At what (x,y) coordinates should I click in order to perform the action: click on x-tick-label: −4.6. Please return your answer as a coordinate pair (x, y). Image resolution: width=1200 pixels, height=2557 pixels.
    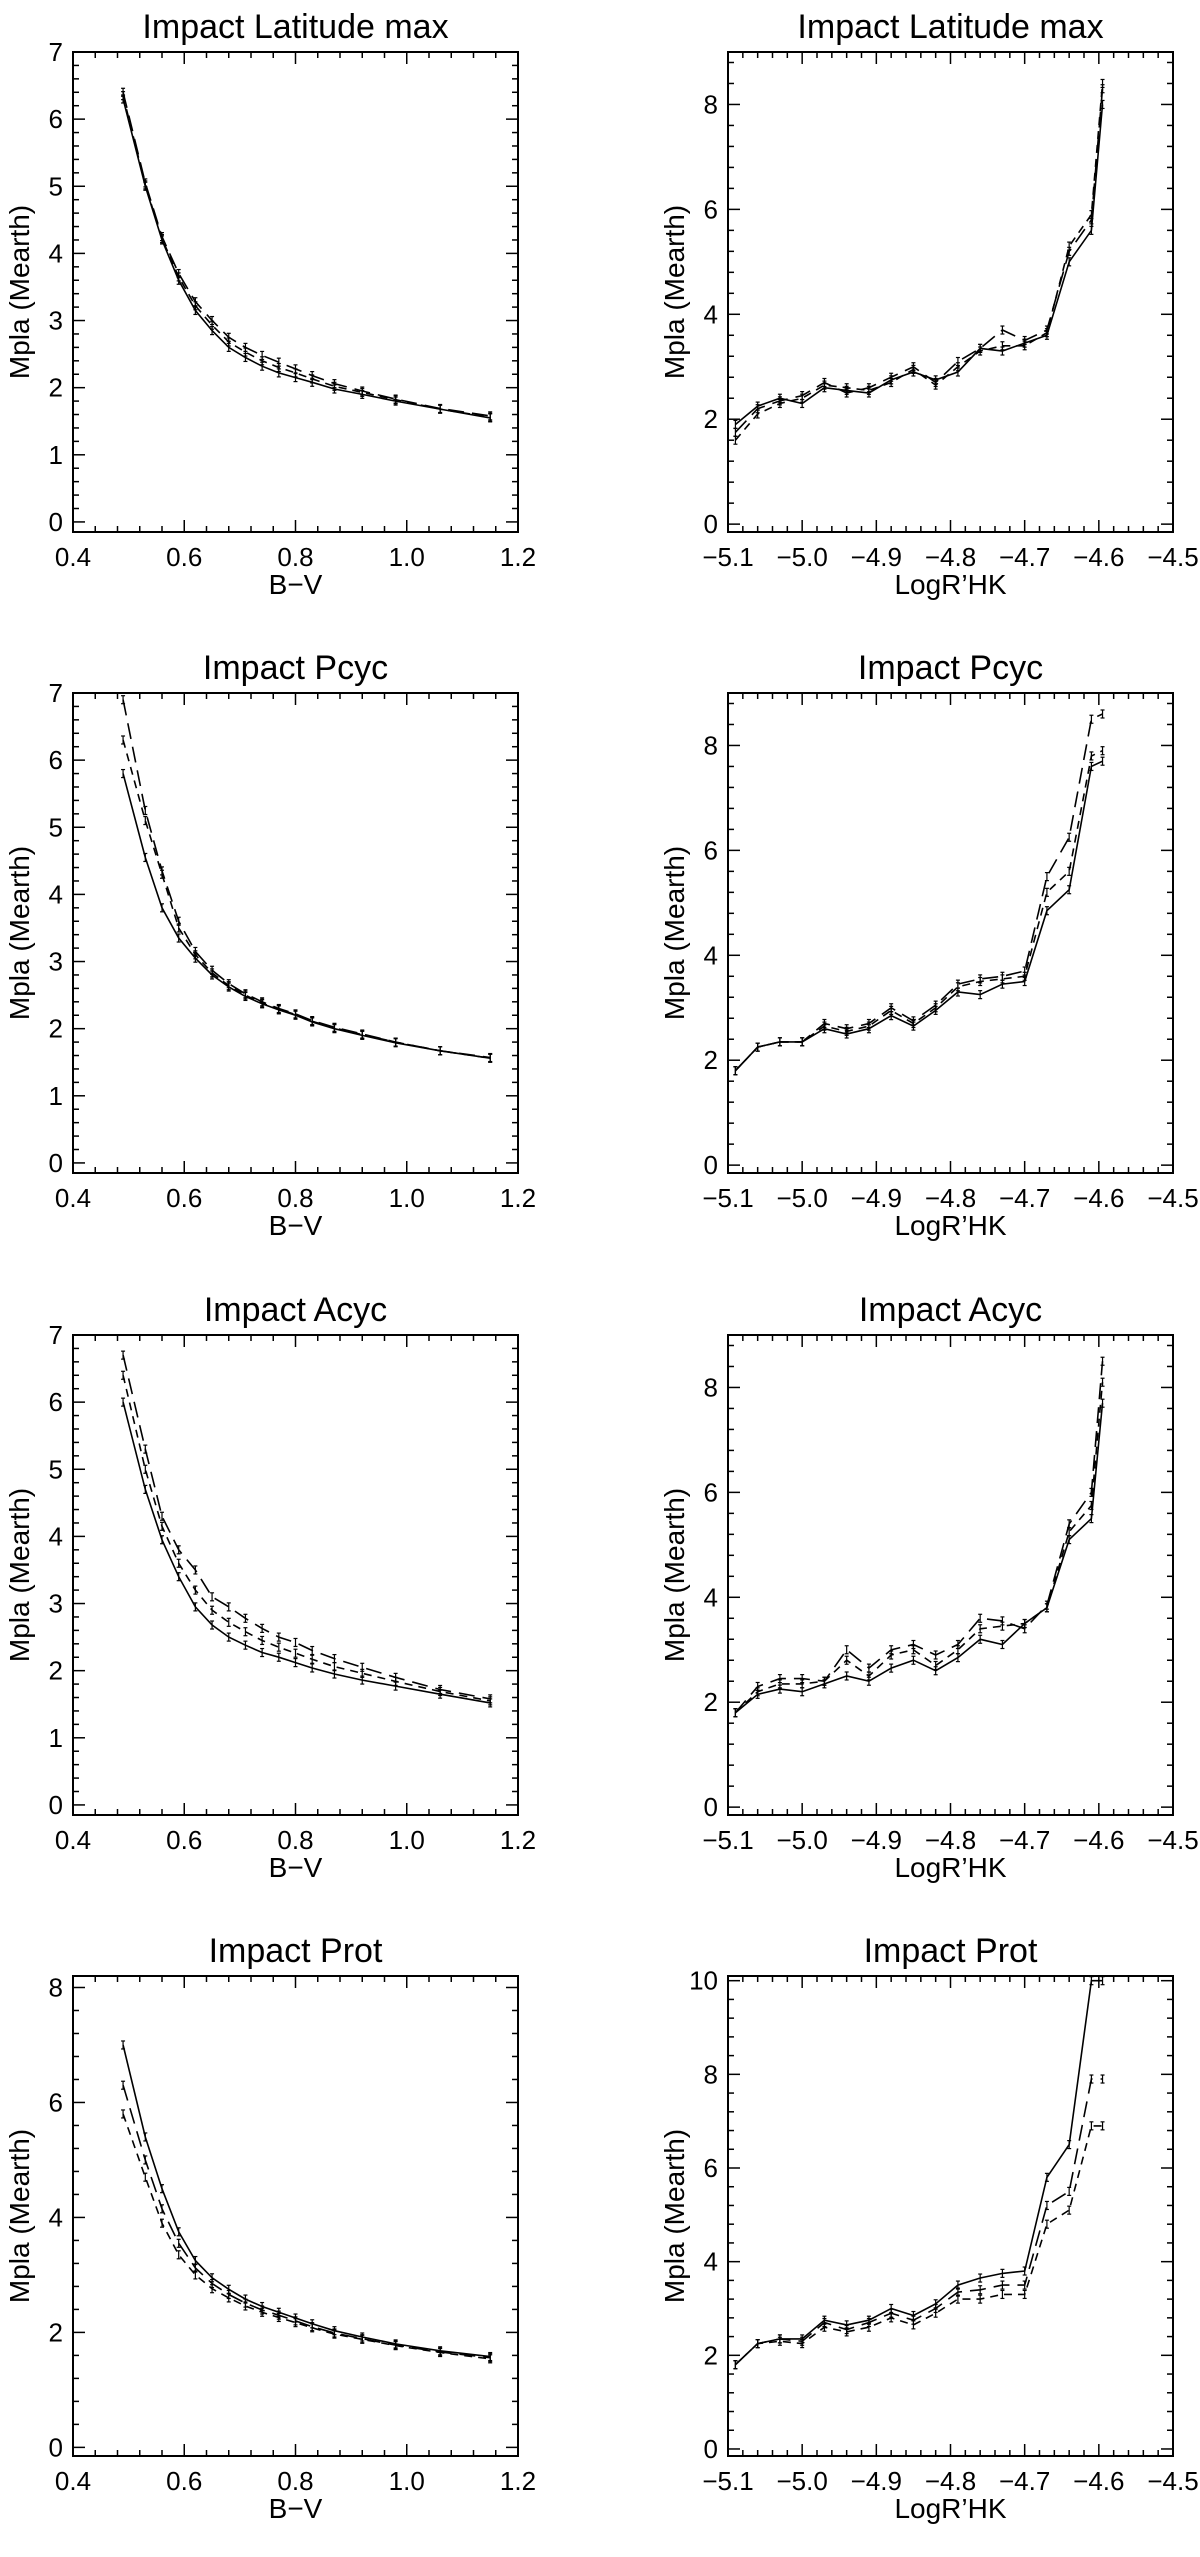
    Looking at the image, I should click on (1098, 1840).